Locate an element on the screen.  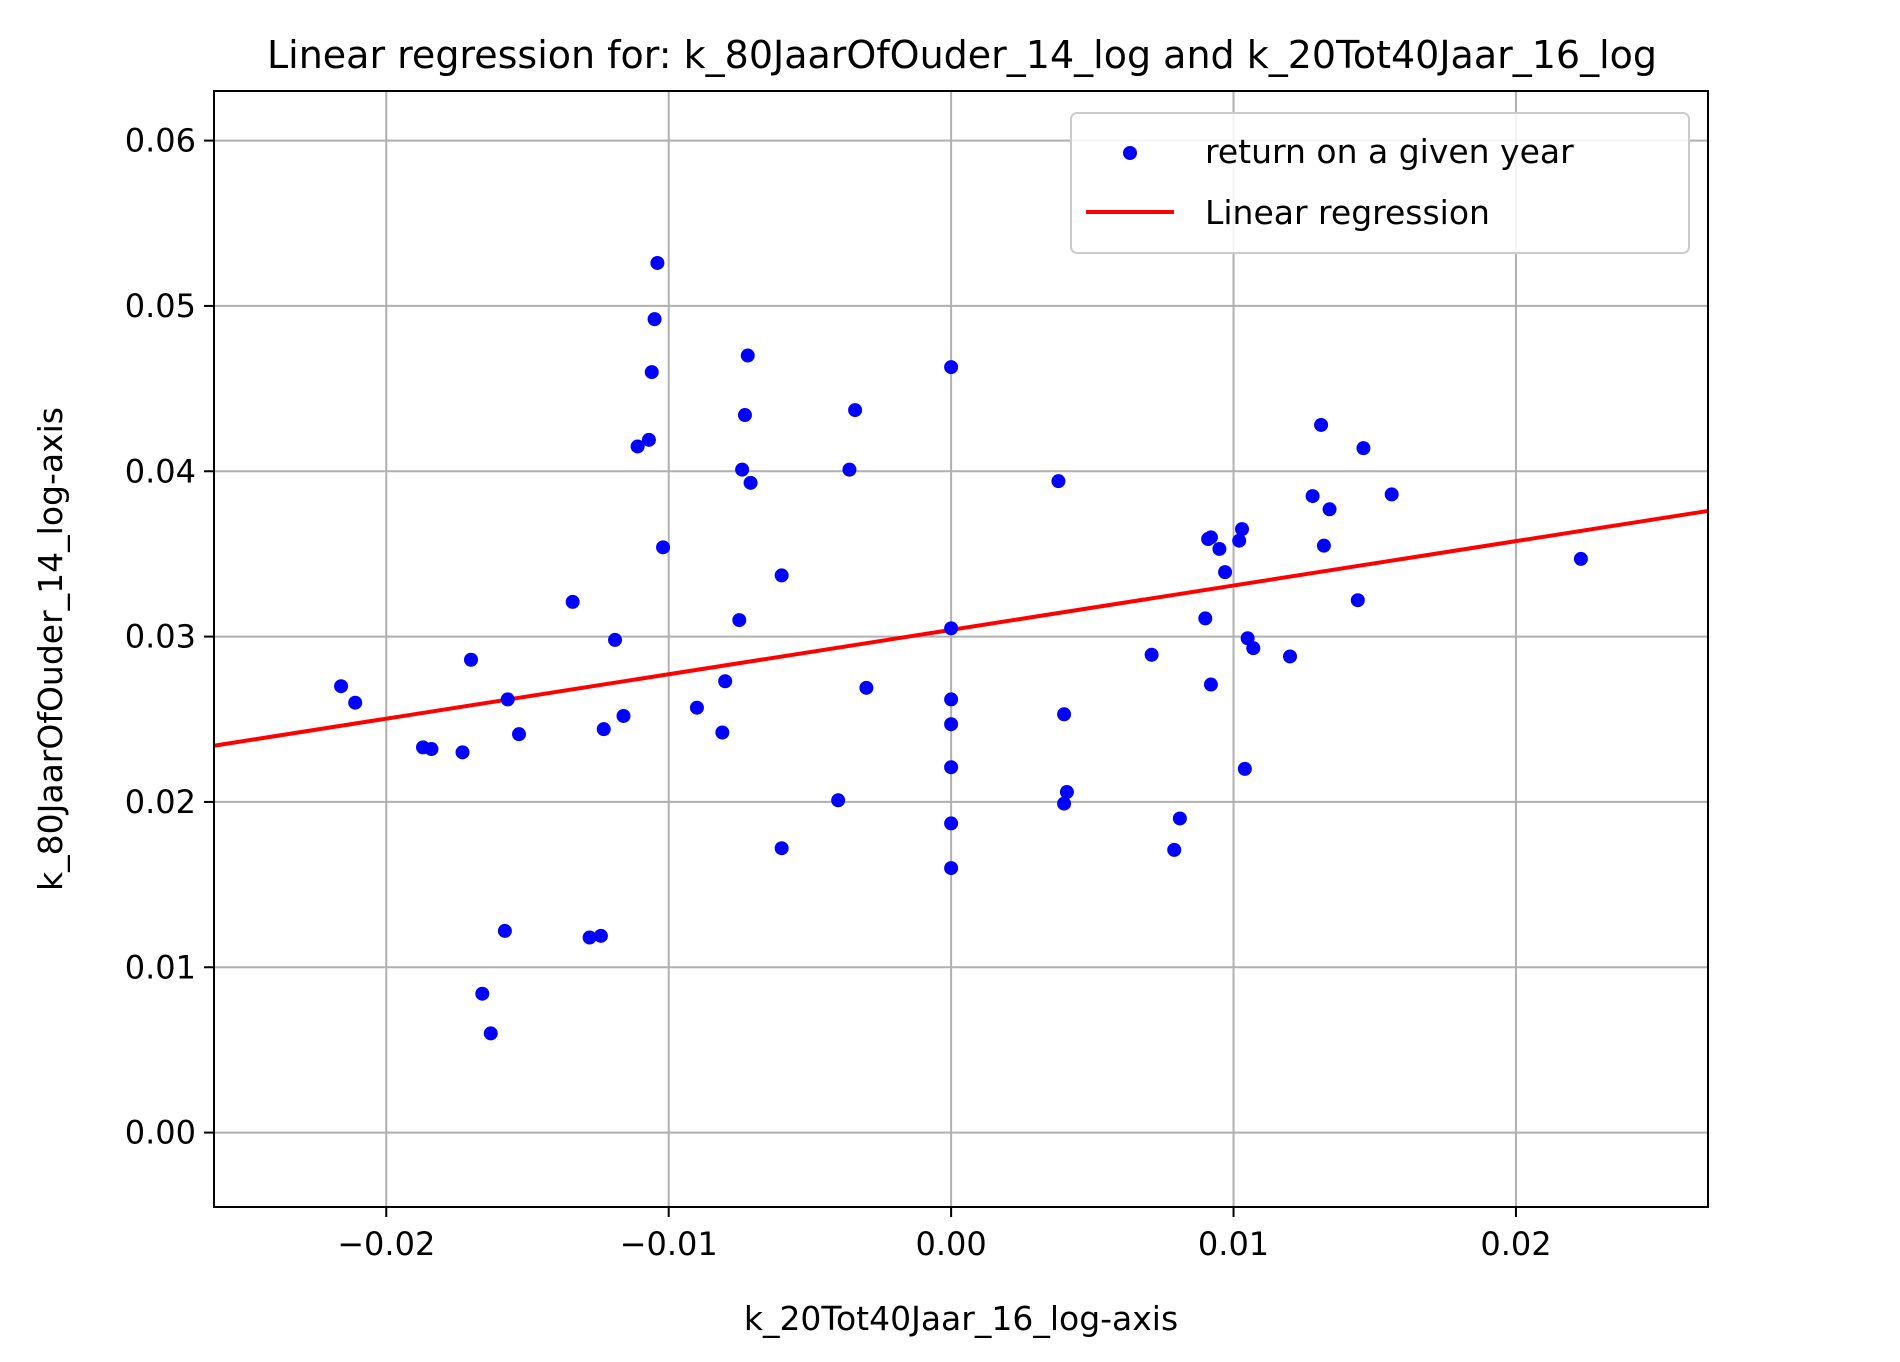
y-axis-label: k_80JaarOfOuder_14_log-axis is located at coordinates (50, 649).